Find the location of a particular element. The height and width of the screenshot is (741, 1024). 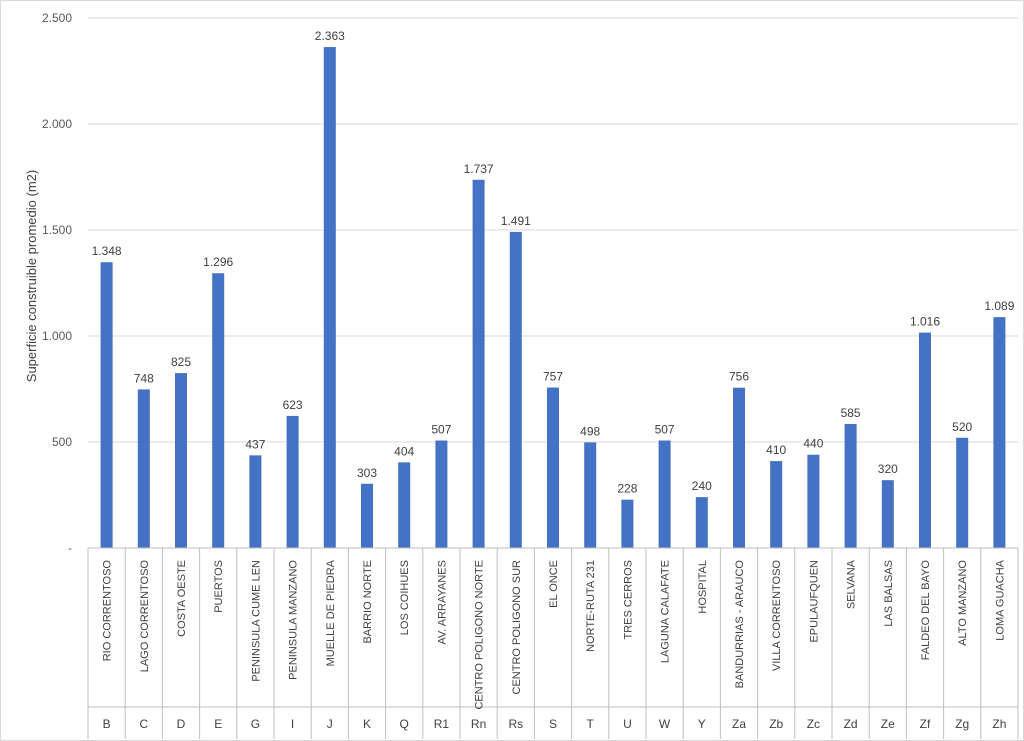

y-axis-title: Superficie construible promedio (m2) is located at coordinates (31, 276).